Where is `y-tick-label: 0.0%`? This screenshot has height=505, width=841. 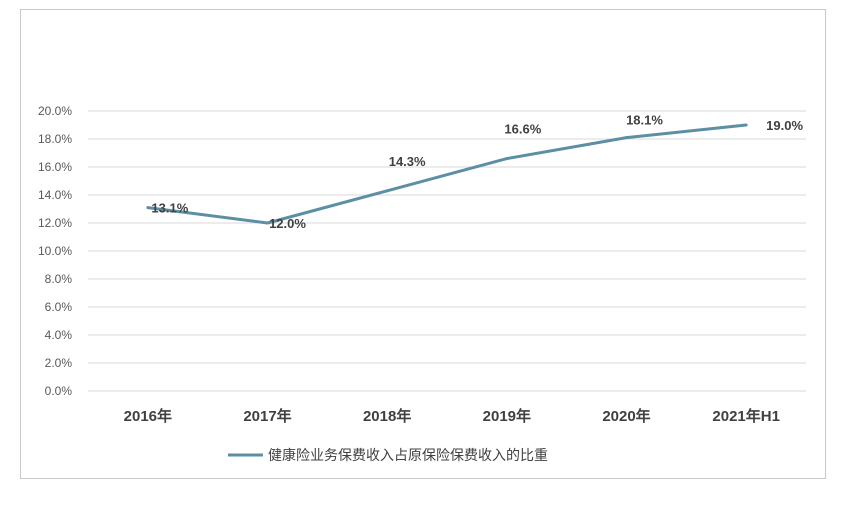 y-tick-label: 0.0% is located at coordinates (59, 391).